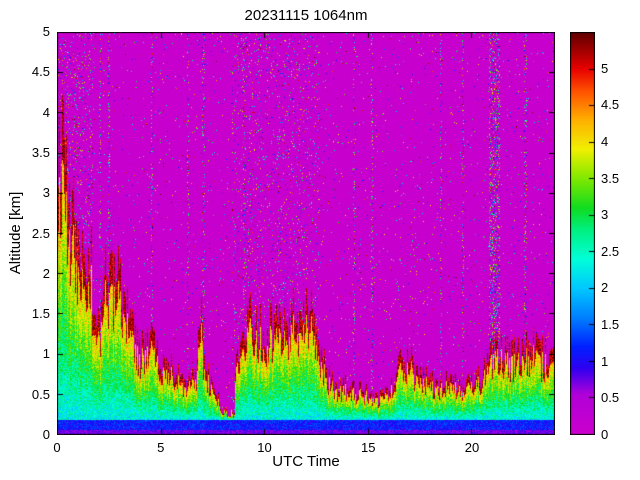  What do you see at coordinates (57, 447) in the screenshot?
I see `x-tick-label: 0` at bounding box center [57, 447].